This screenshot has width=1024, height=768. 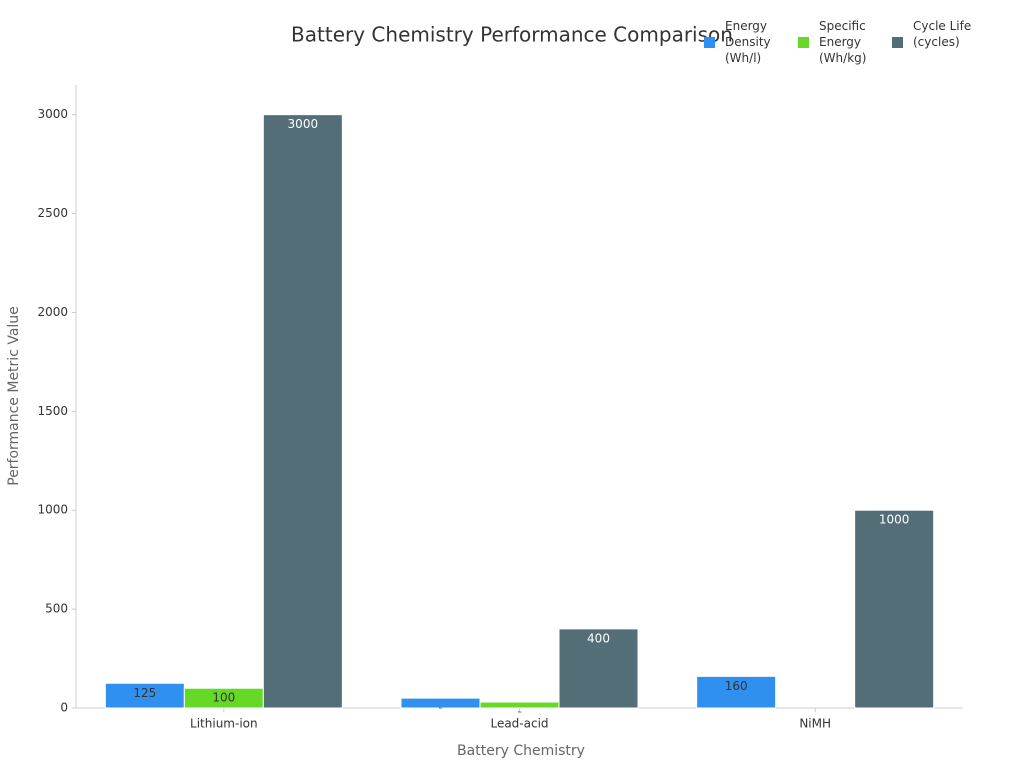 I want to click on x-tick-label: Lead-acid, so click(x=519, y=724).